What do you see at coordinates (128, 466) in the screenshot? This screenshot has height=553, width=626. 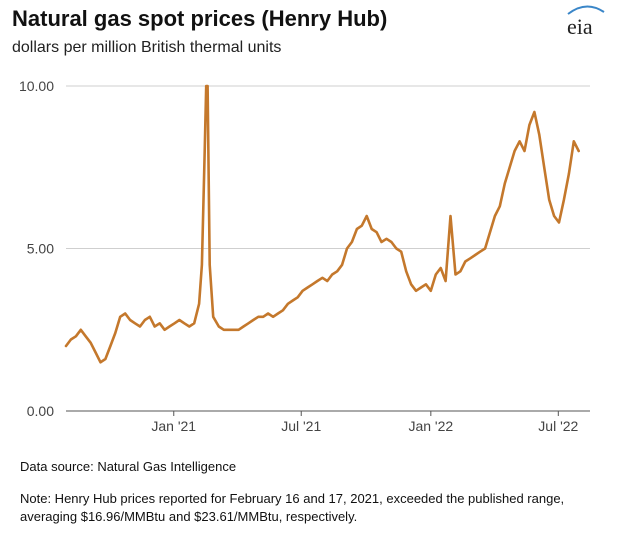 I see `data-source: Data source: Natural Gas Intelligence` at bounding box center [128, 466].